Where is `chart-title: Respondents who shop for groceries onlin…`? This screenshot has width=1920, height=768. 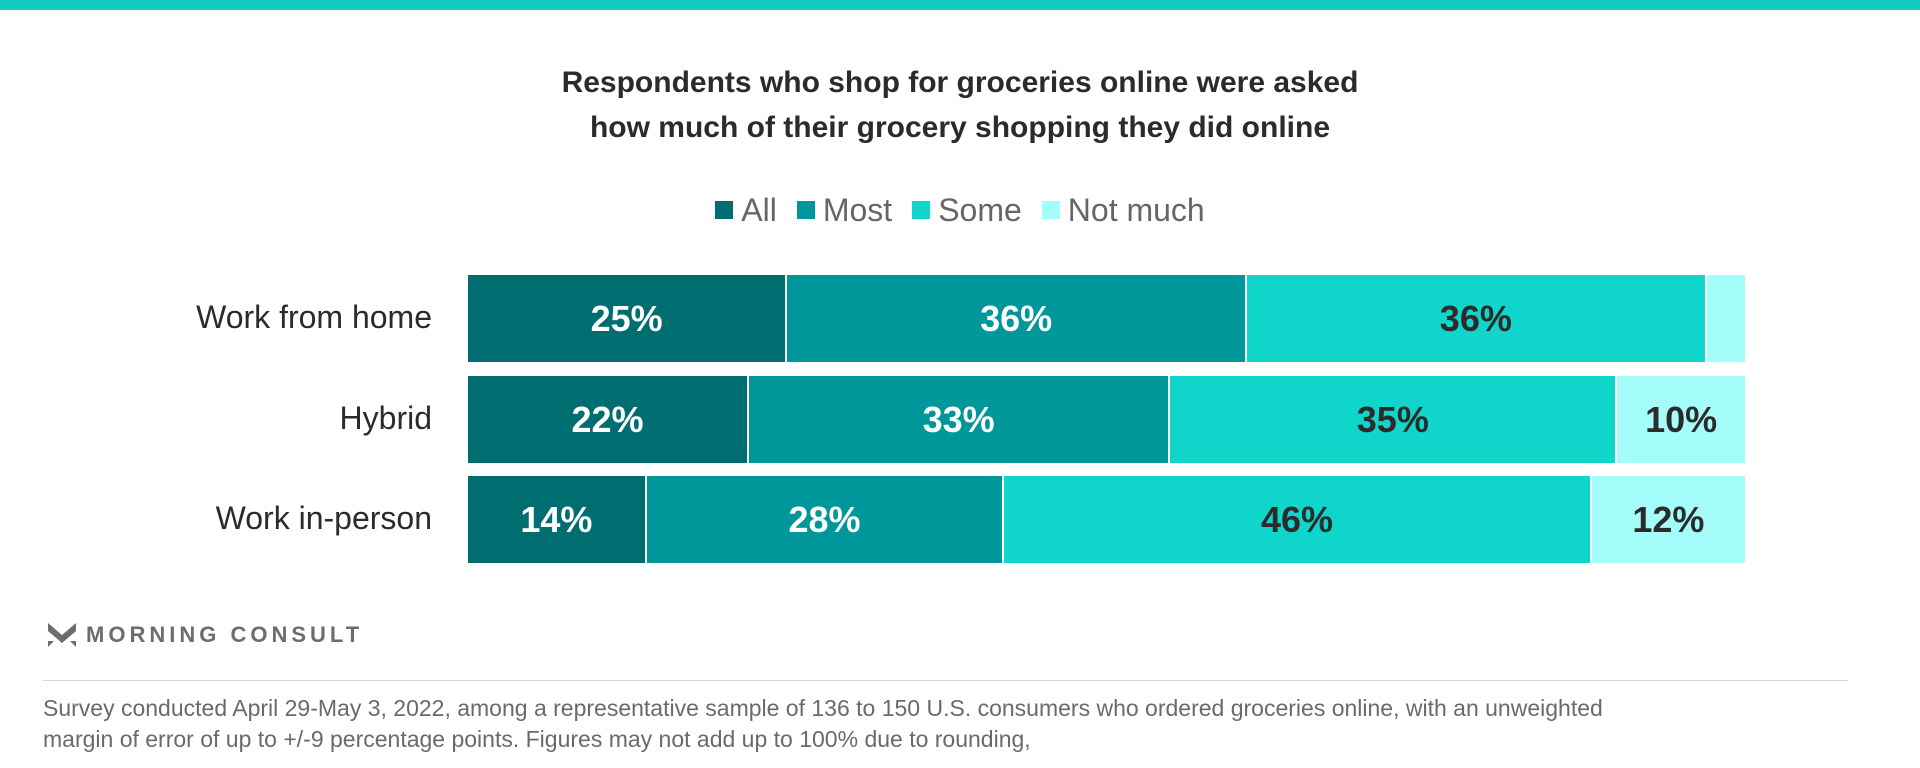 chart-title: Respondents who shop for groceries onlin… is located at coordinates (960, 105).